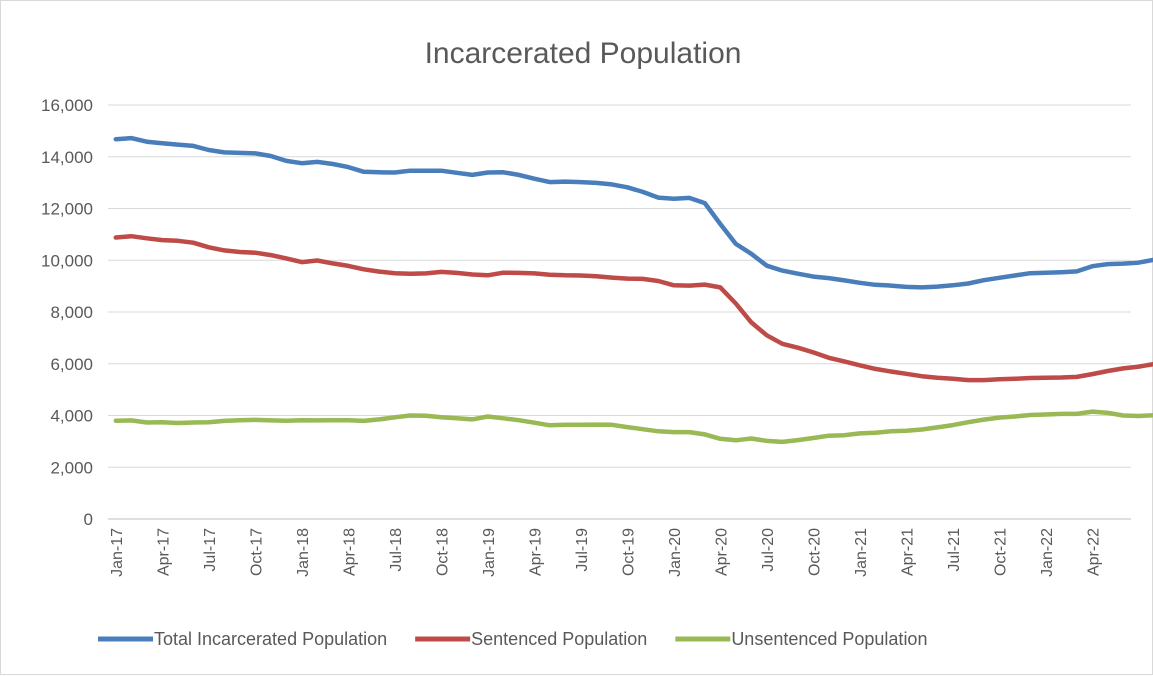  I want to click on x-tick-label: Apr-20, so click(721, 552).